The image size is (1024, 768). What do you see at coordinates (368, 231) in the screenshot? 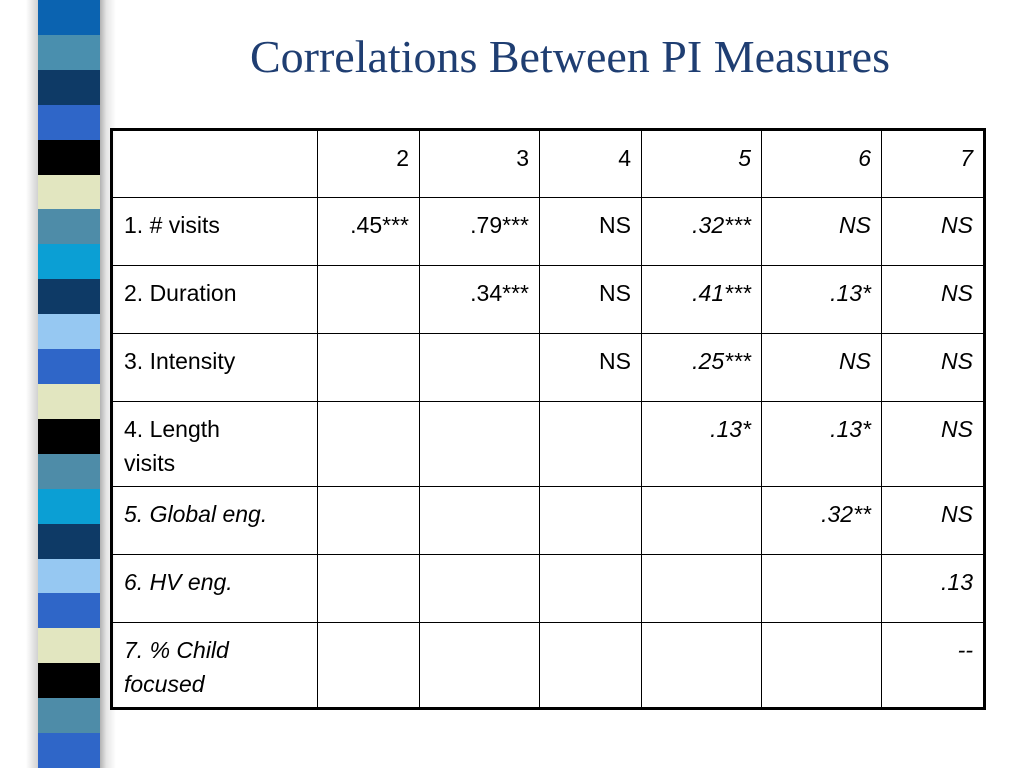
I see `table-cell: .45***` at bounding box center [368, 231].